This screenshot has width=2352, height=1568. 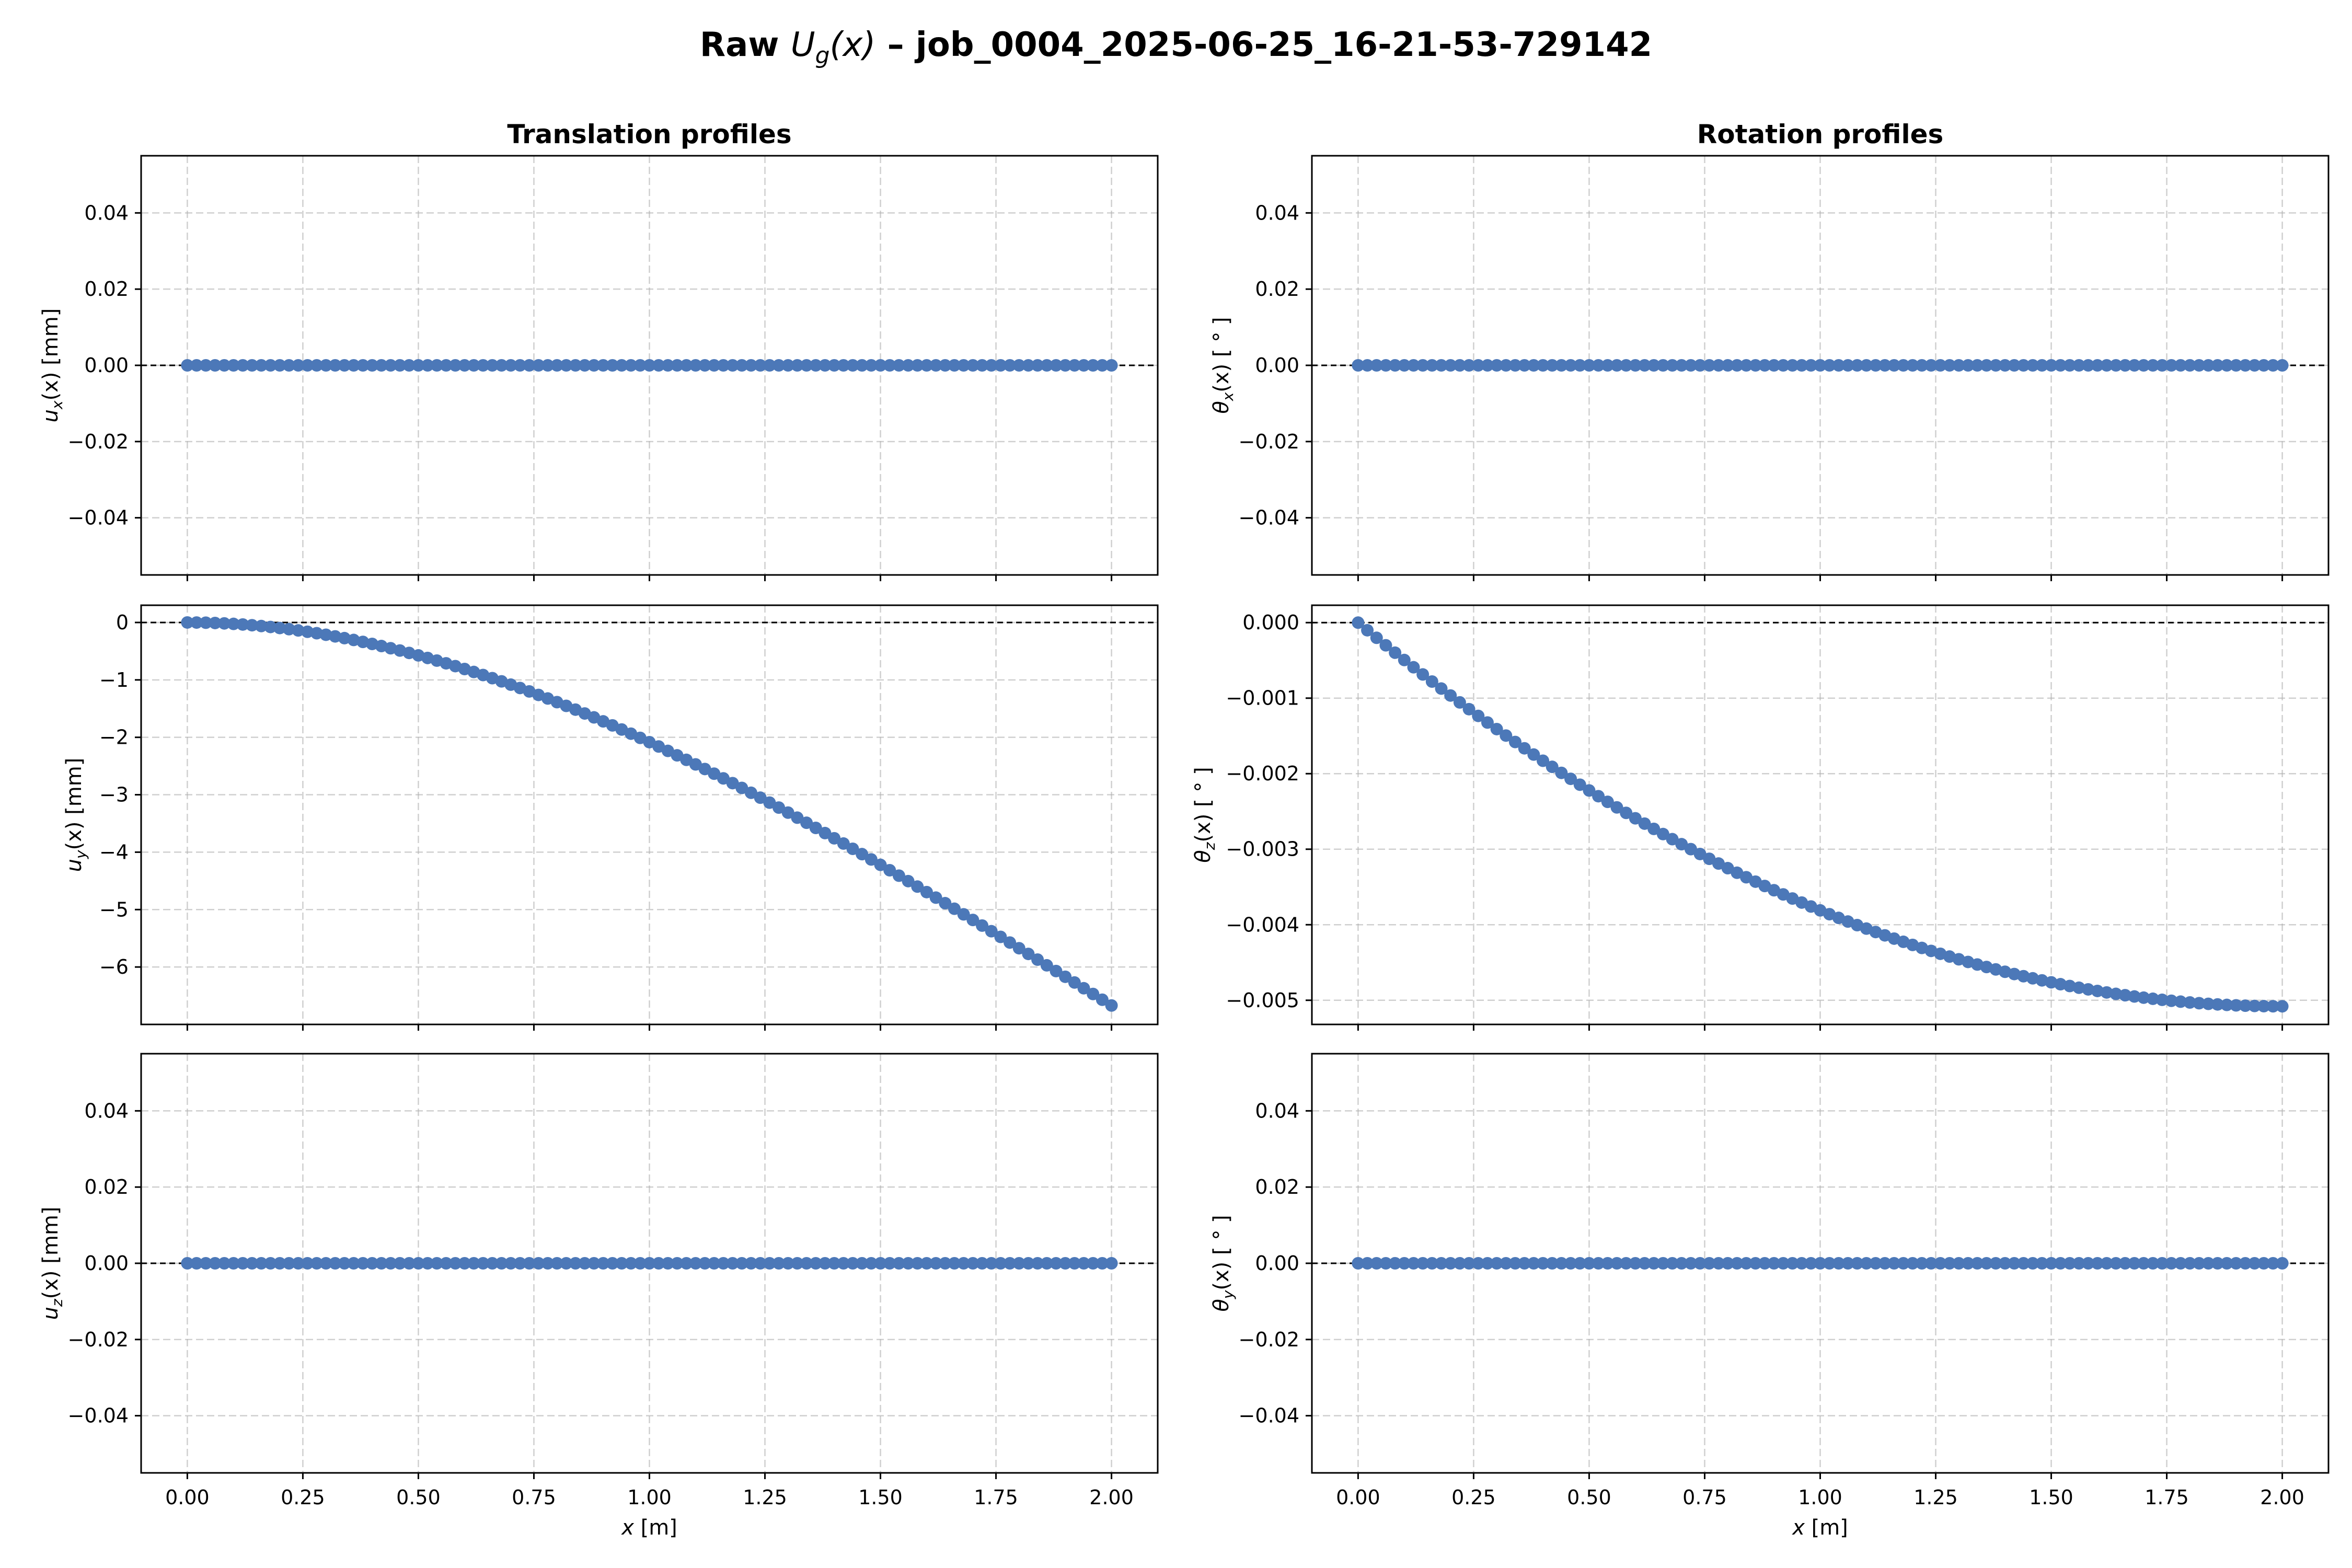 What do you see at coordinates (52, 1263) in the screenshot?
I see `y-axis-label: uz(x) [mm]` at bounding box center [52, 1263].